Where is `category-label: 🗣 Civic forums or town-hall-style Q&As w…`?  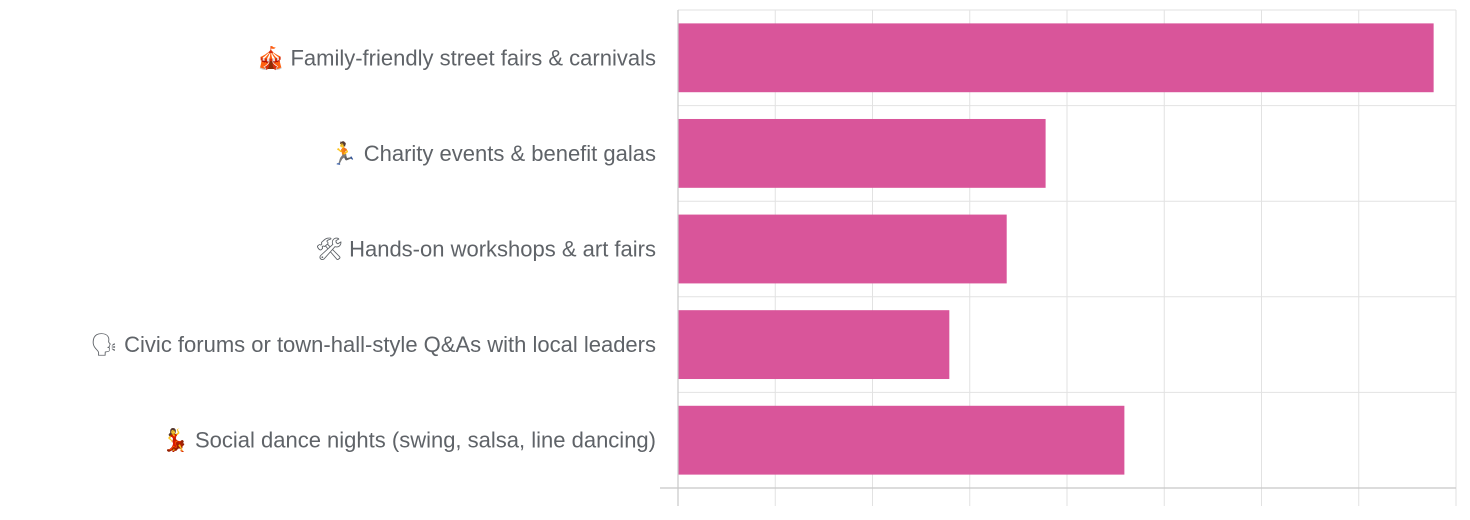 category-label: 🗣 Civic forums or town-hall-style Q&As w… is located at coordinates (373, 344).